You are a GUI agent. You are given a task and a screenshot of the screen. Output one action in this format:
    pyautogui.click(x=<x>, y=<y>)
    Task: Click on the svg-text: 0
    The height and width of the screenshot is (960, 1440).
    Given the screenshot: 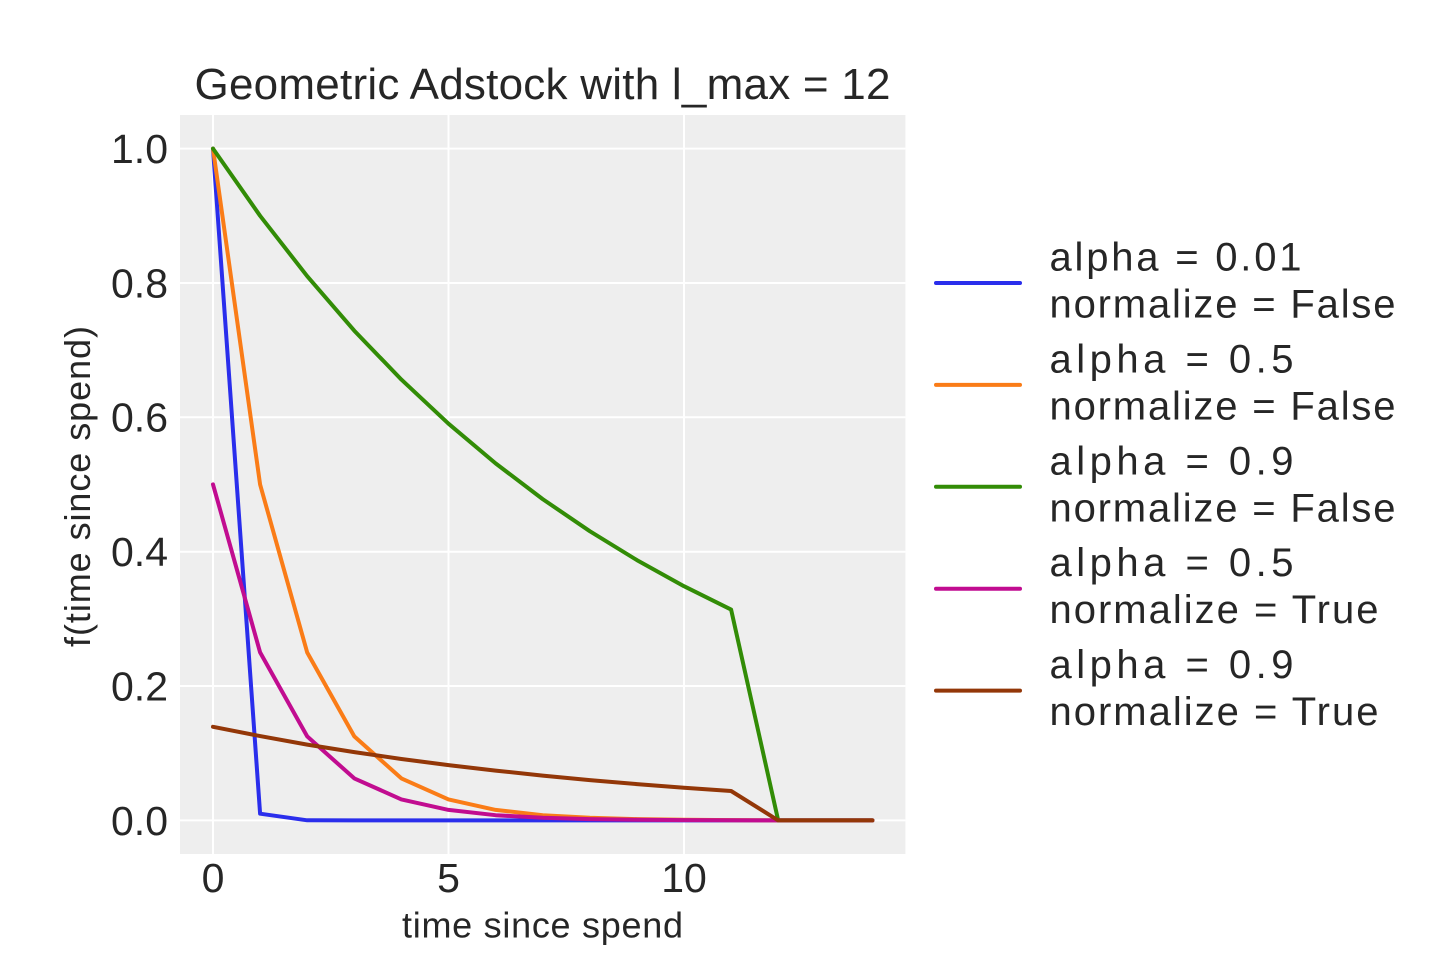 What is the action you would take?
    pyautogui.click(x=213, y=878)
    